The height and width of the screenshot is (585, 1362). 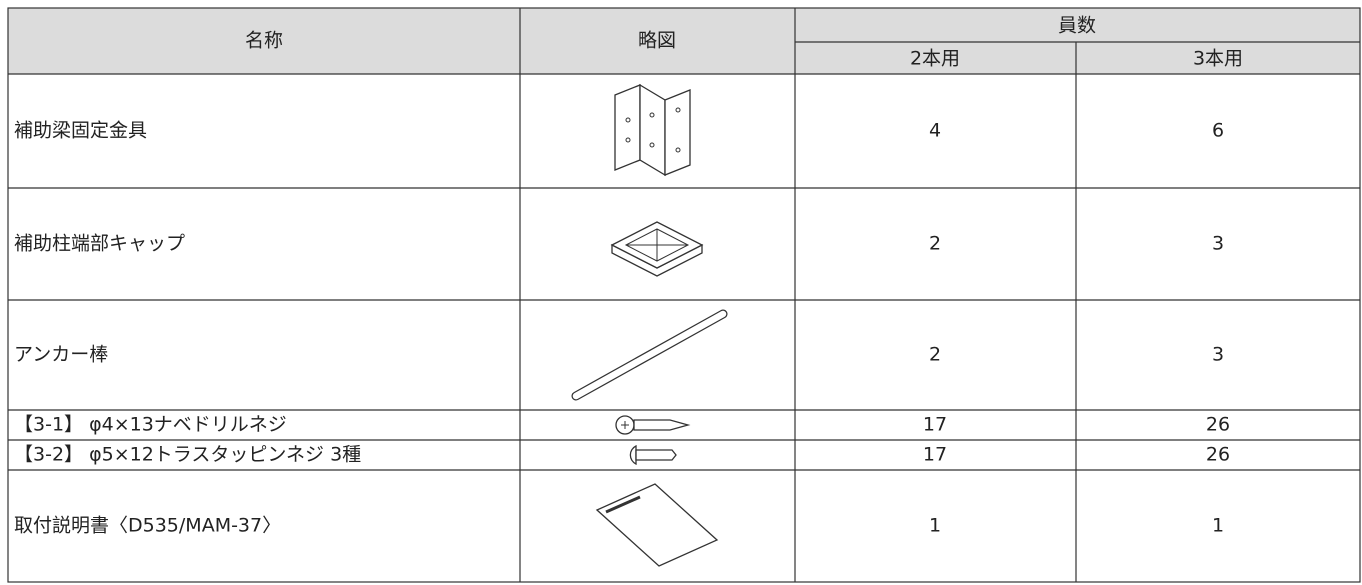 What do you see at coordinates (657, 41) in the screenshot?
I see `header-sketch: 略図` at bounding box center [657, 41].